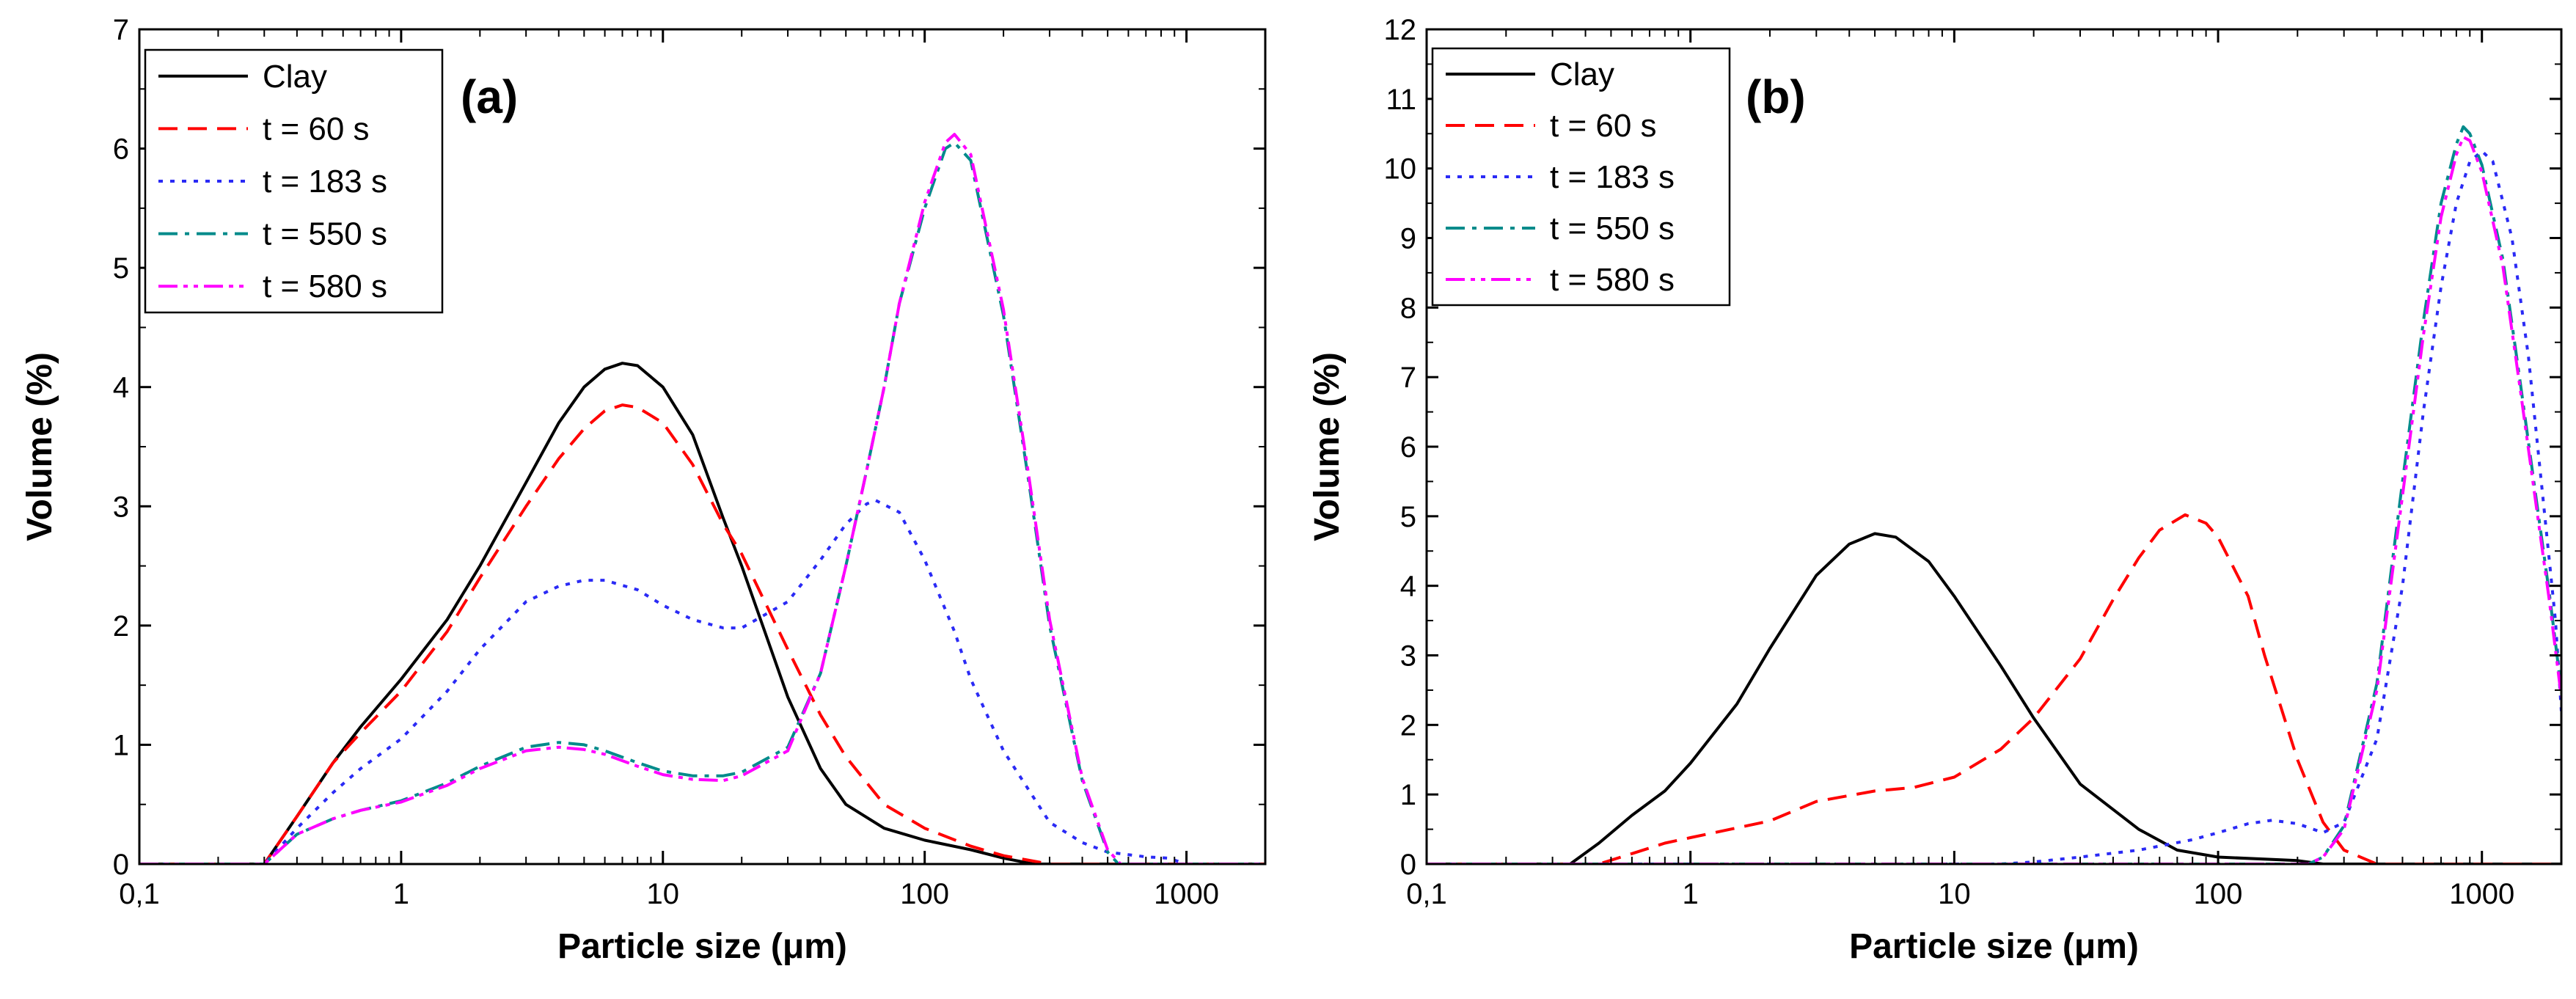  What do you see at coordinates (2218, 894) in the screenshot?
I see `panel-b-x-tick-label: 100` at bounding box center [2218, 894].